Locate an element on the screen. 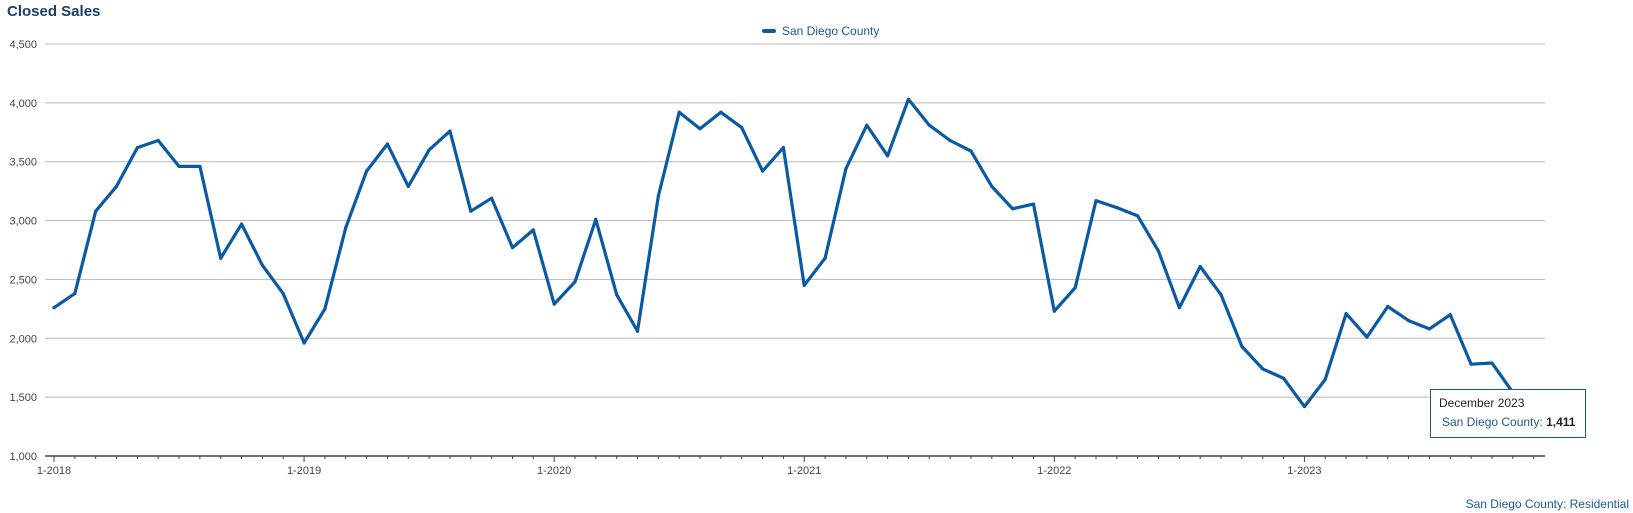 The width and height of the screenshot is (1633, 513). tooltip-date: December 2023 is located at coordinates (1482, 403).